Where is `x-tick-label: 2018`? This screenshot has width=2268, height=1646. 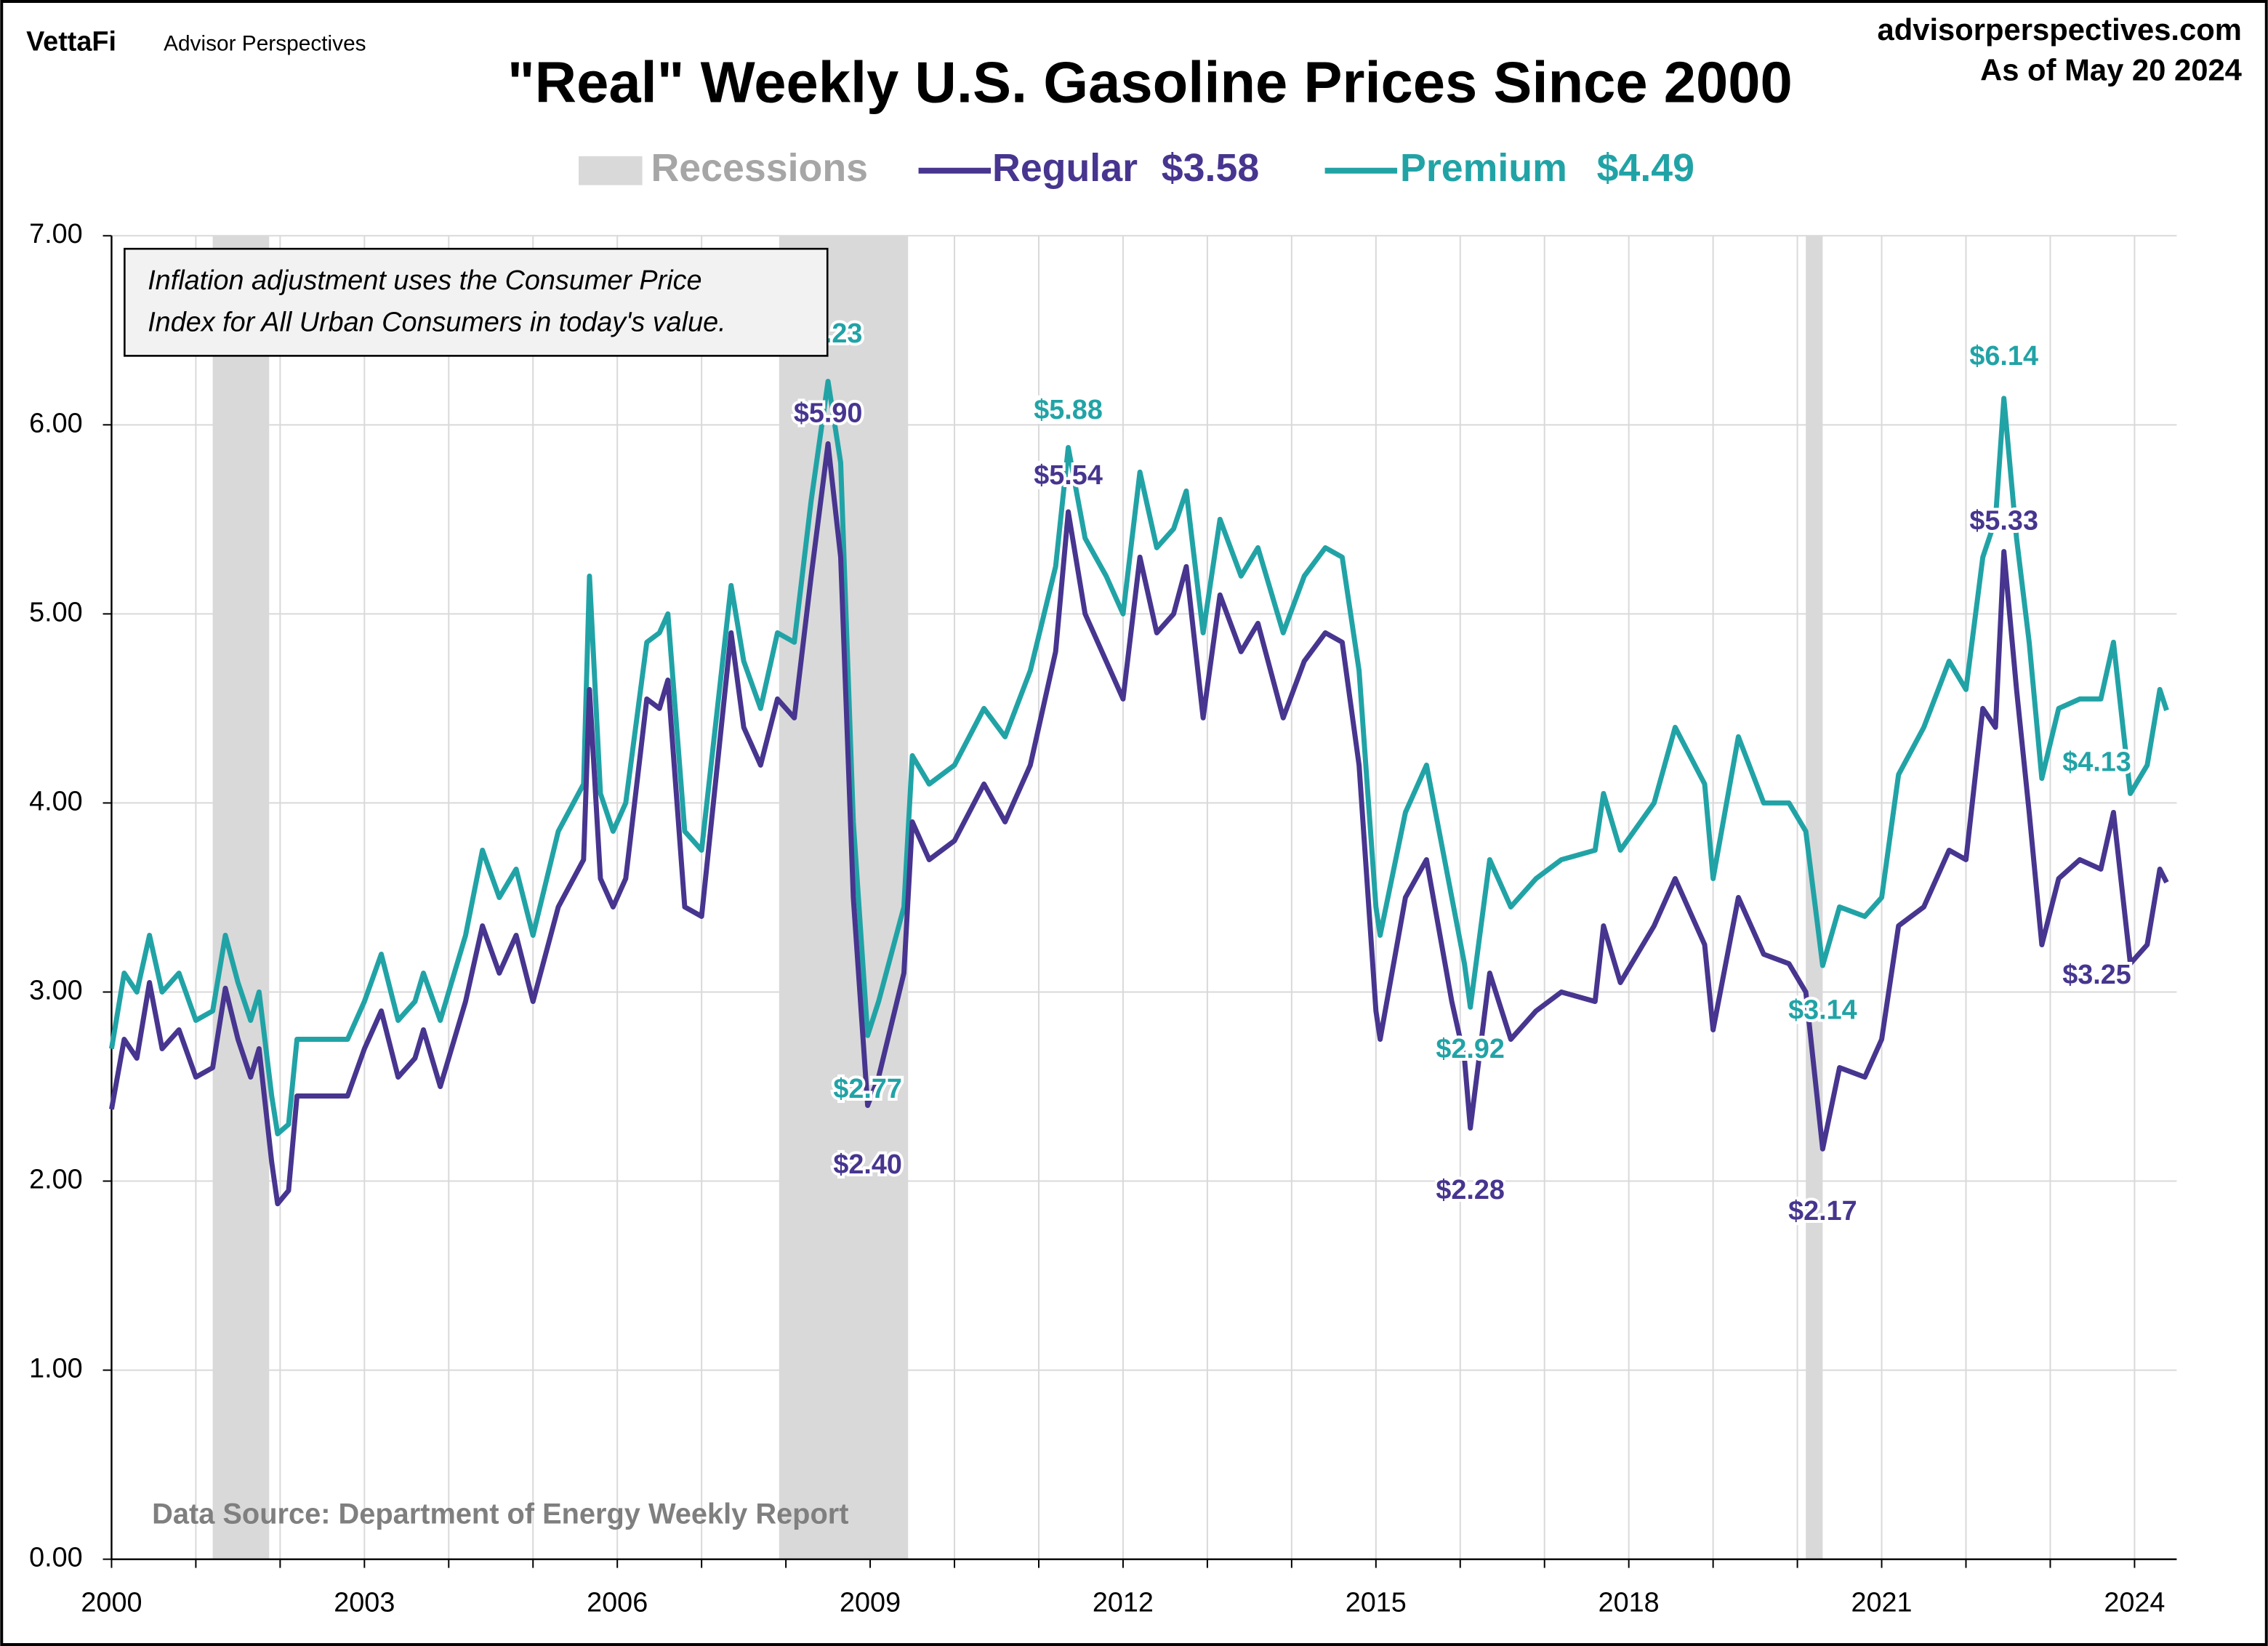
x-tick-label: 2018 is located at coordinates (1629, 1602).